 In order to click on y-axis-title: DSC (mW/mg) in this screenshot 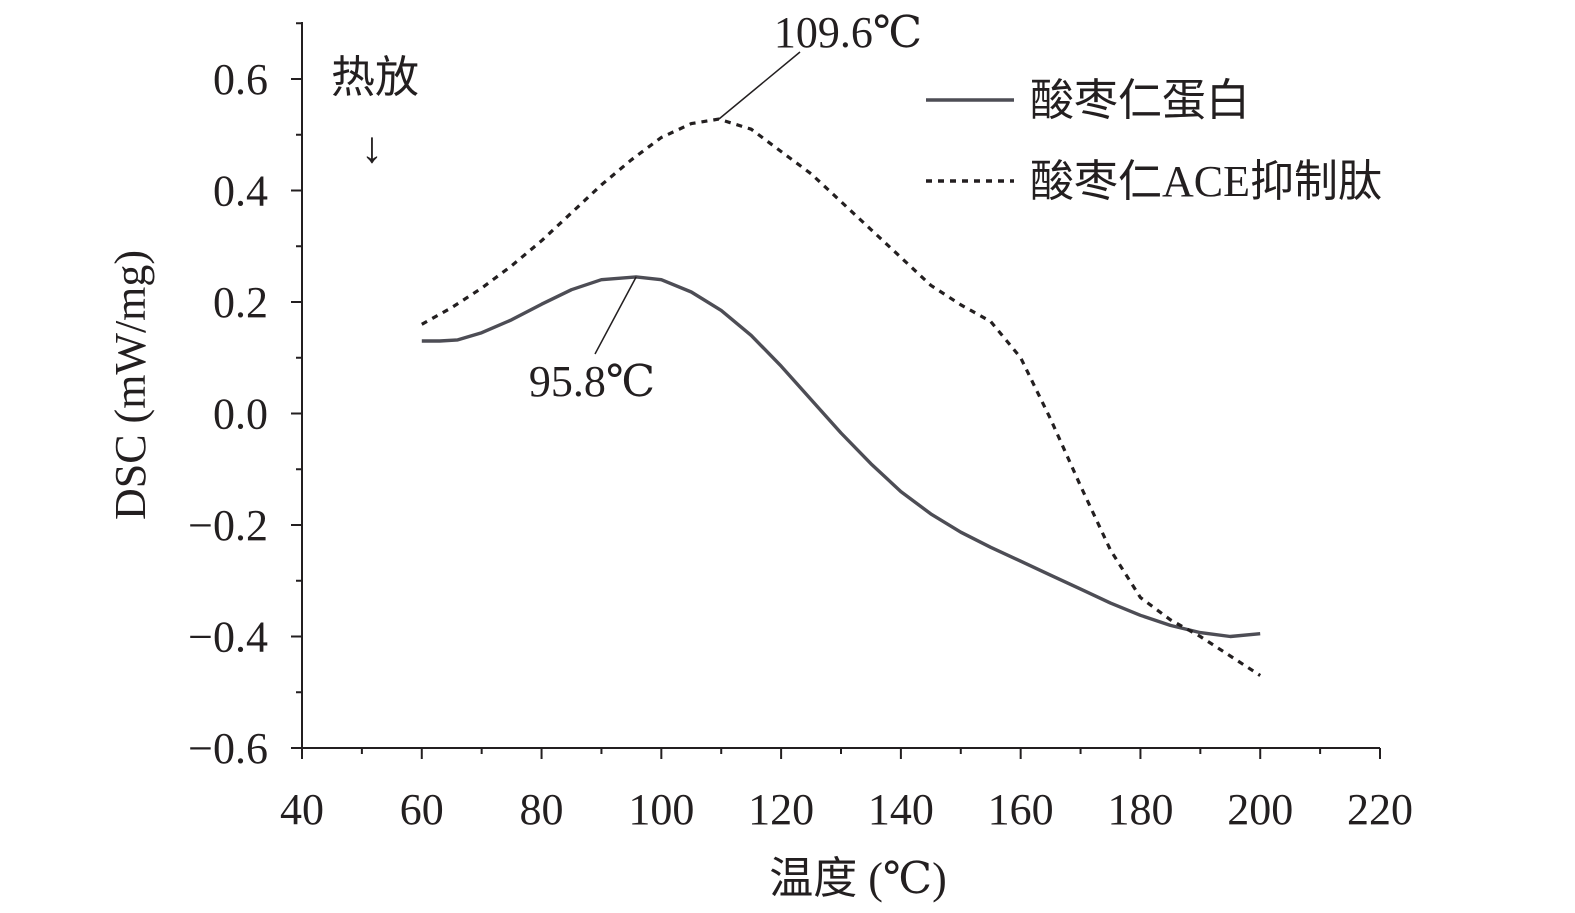, I will do `click(130, 385)`.